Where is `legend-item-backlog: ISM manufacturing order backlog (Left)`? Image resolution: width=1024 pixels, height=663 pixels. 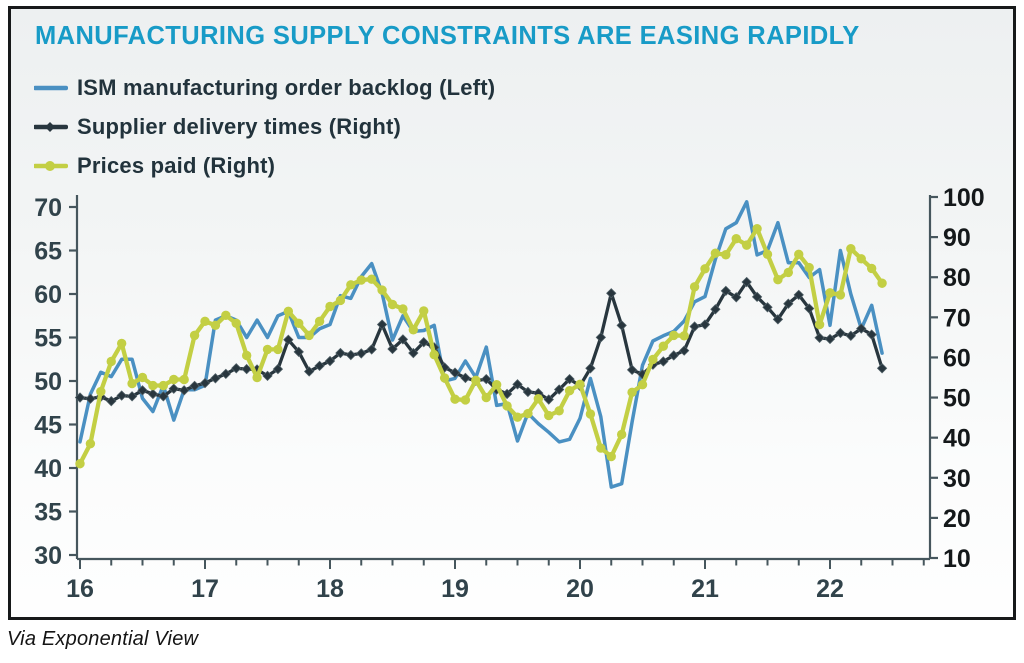
legend-item-backlog: ISM manufacturing order backlog (Left) is located at coordinates (264, 87).